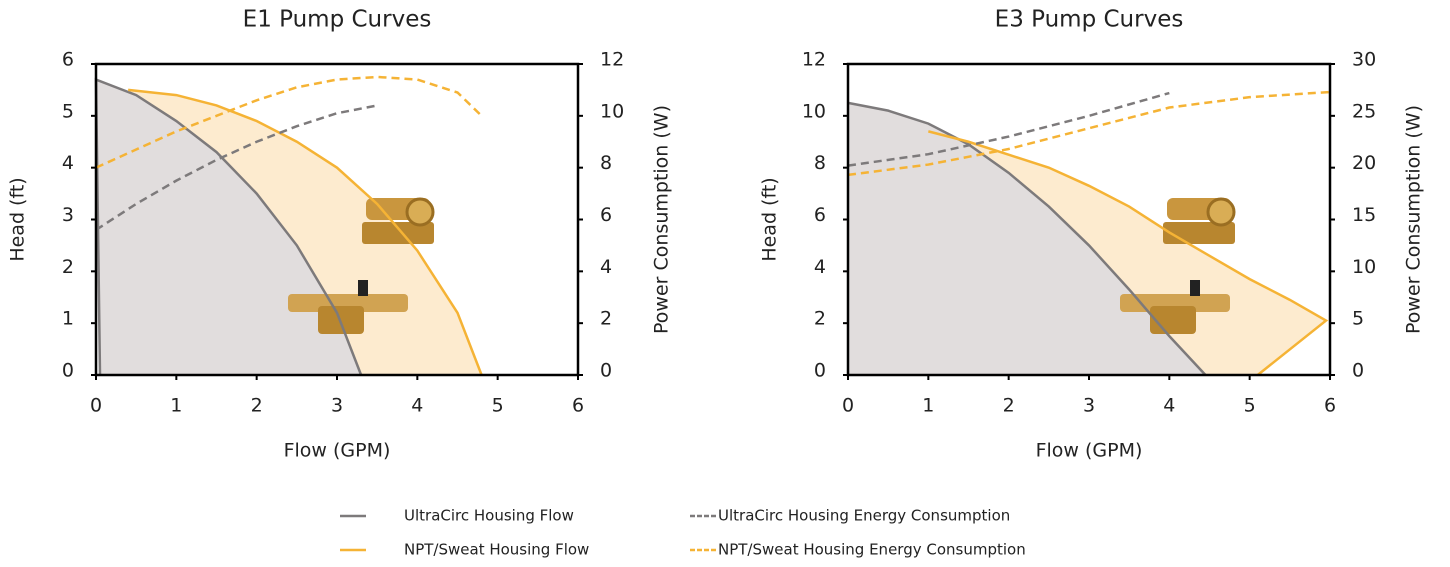 The image size is (1450, 567). Describe the element at coordinates (606, 215) in the screenshot. I see `y2-tick-label: 6` at that location.